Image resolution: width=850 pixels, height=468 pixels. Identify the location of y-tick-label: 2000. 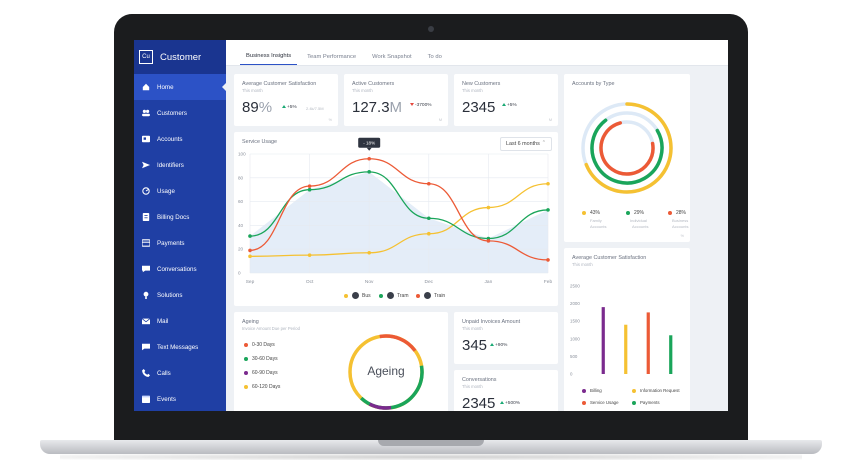
(575, 303).